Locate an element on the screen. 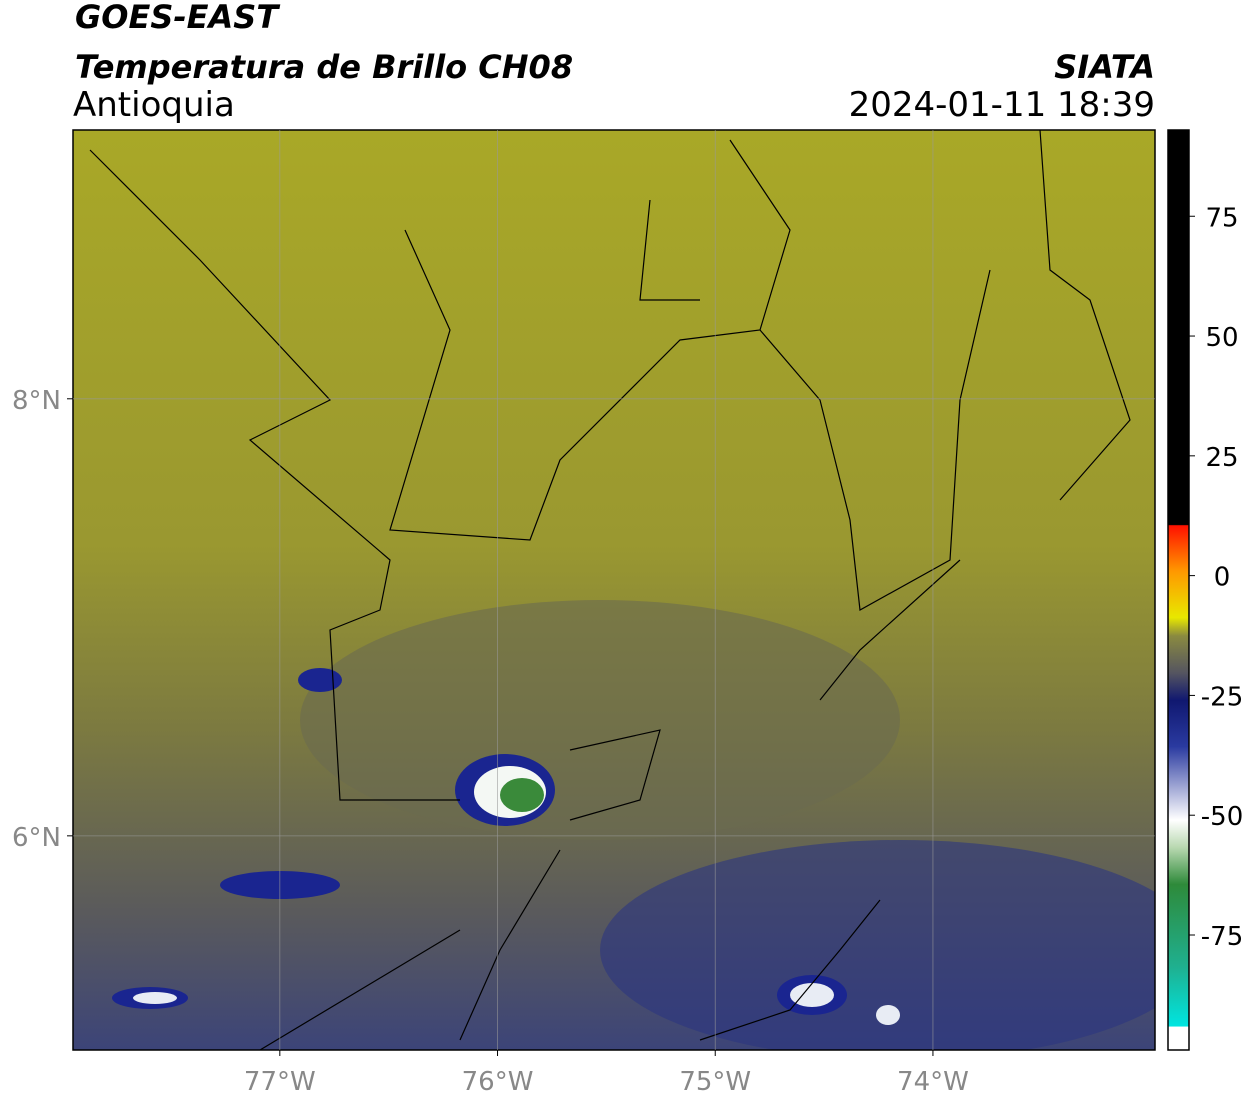  subtitle: Temperatura de Brillo CH08 is located at coordinates (324, 67).